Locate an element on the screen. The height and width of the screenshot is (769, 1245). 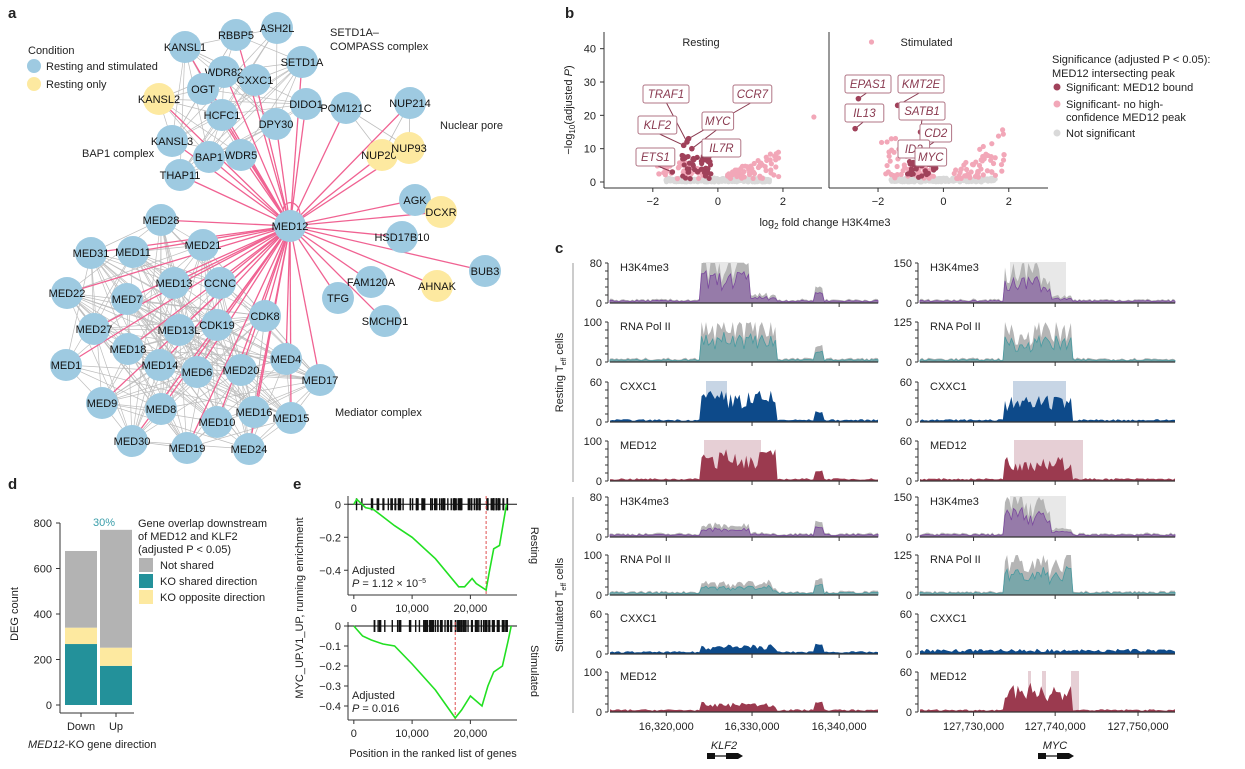
pvalue-value: = 1.12 × 10 is located at coordinates (388, 584).